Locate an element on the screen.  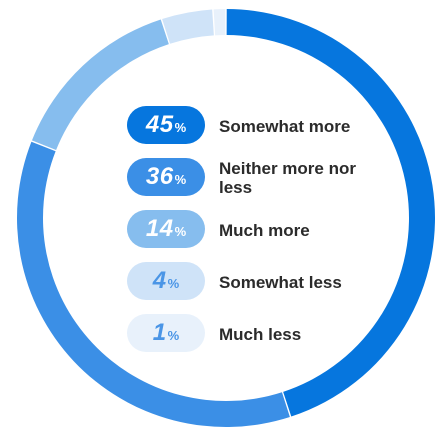
legend-item: 14 % Much more is located at coordinates (257, 230).